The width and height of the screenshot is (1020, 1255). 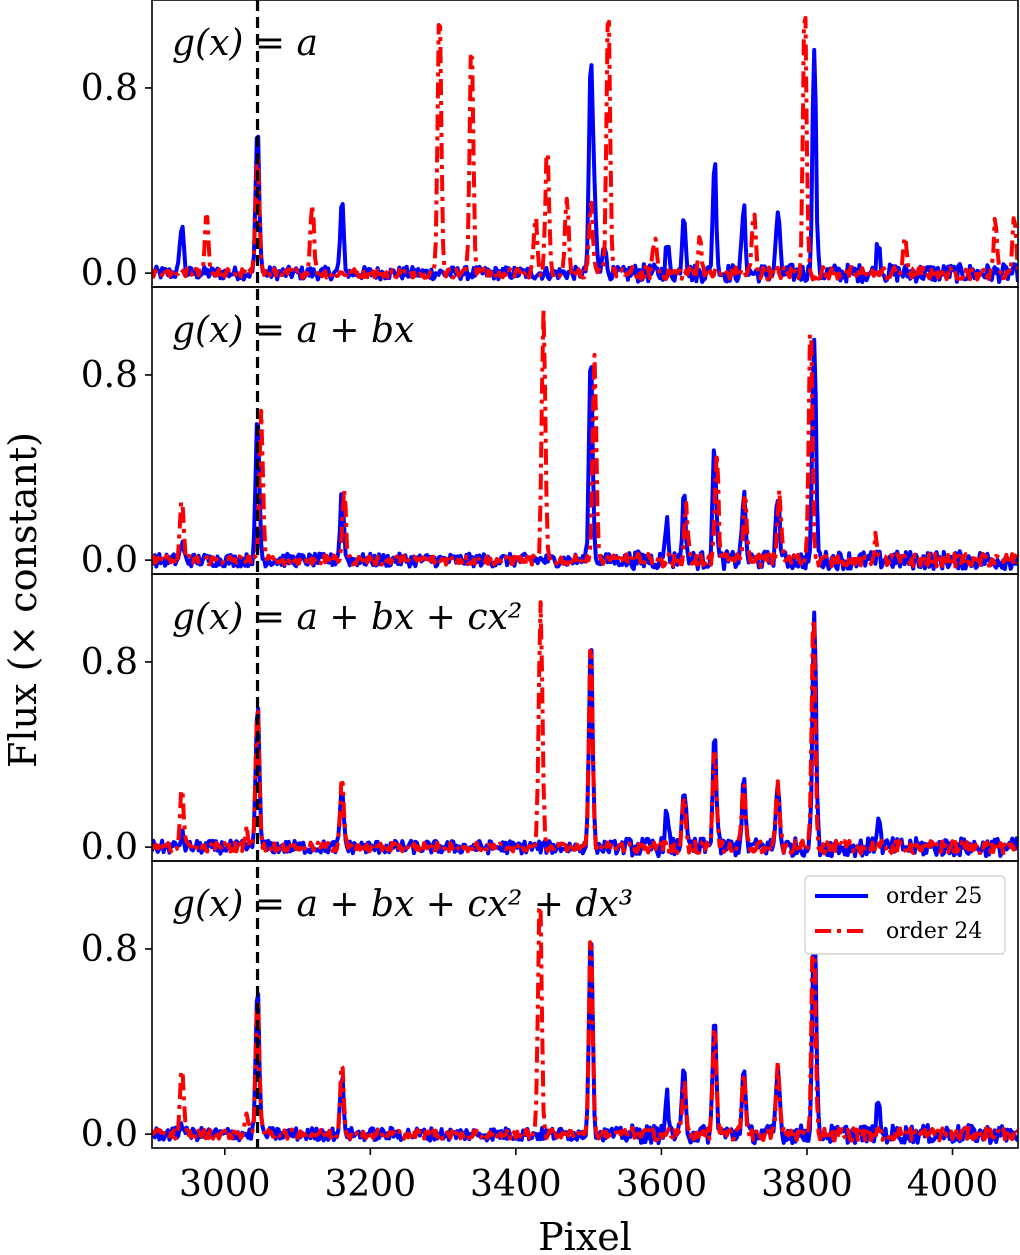 What do you see at coordinates (516, 1184) in the screenshot?
I see `x-tick-label: 3400` at bounding box center [516, 1184].